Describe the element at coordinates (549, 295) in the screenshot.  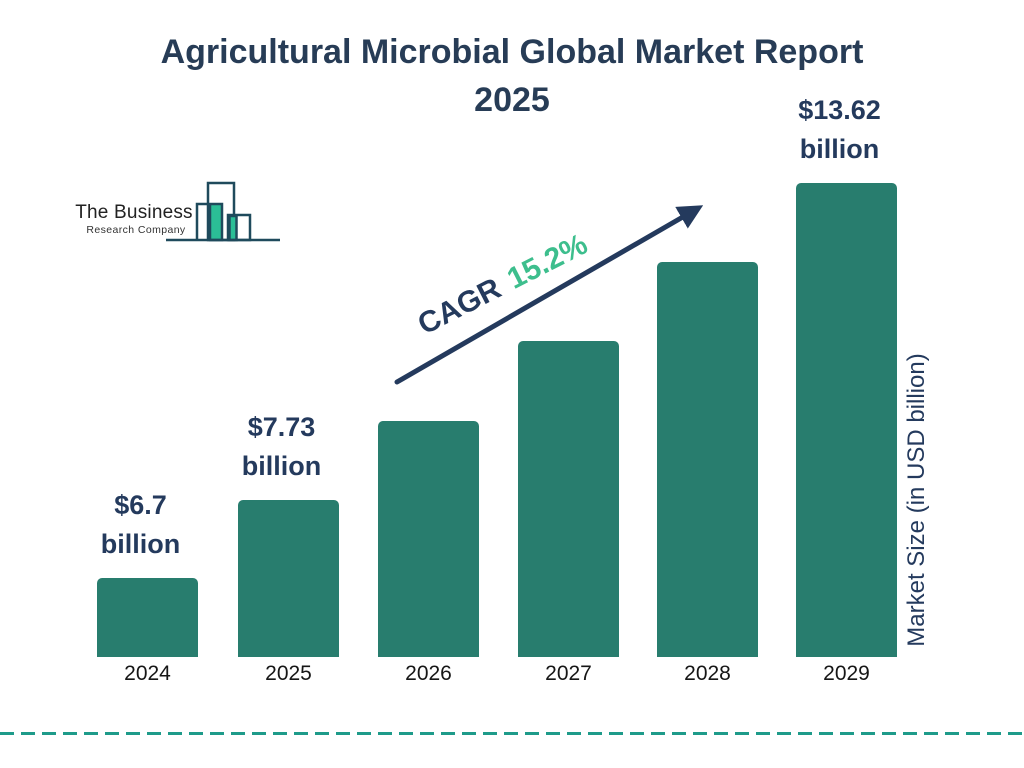
I see `cagr-trend-arrow` at that location.